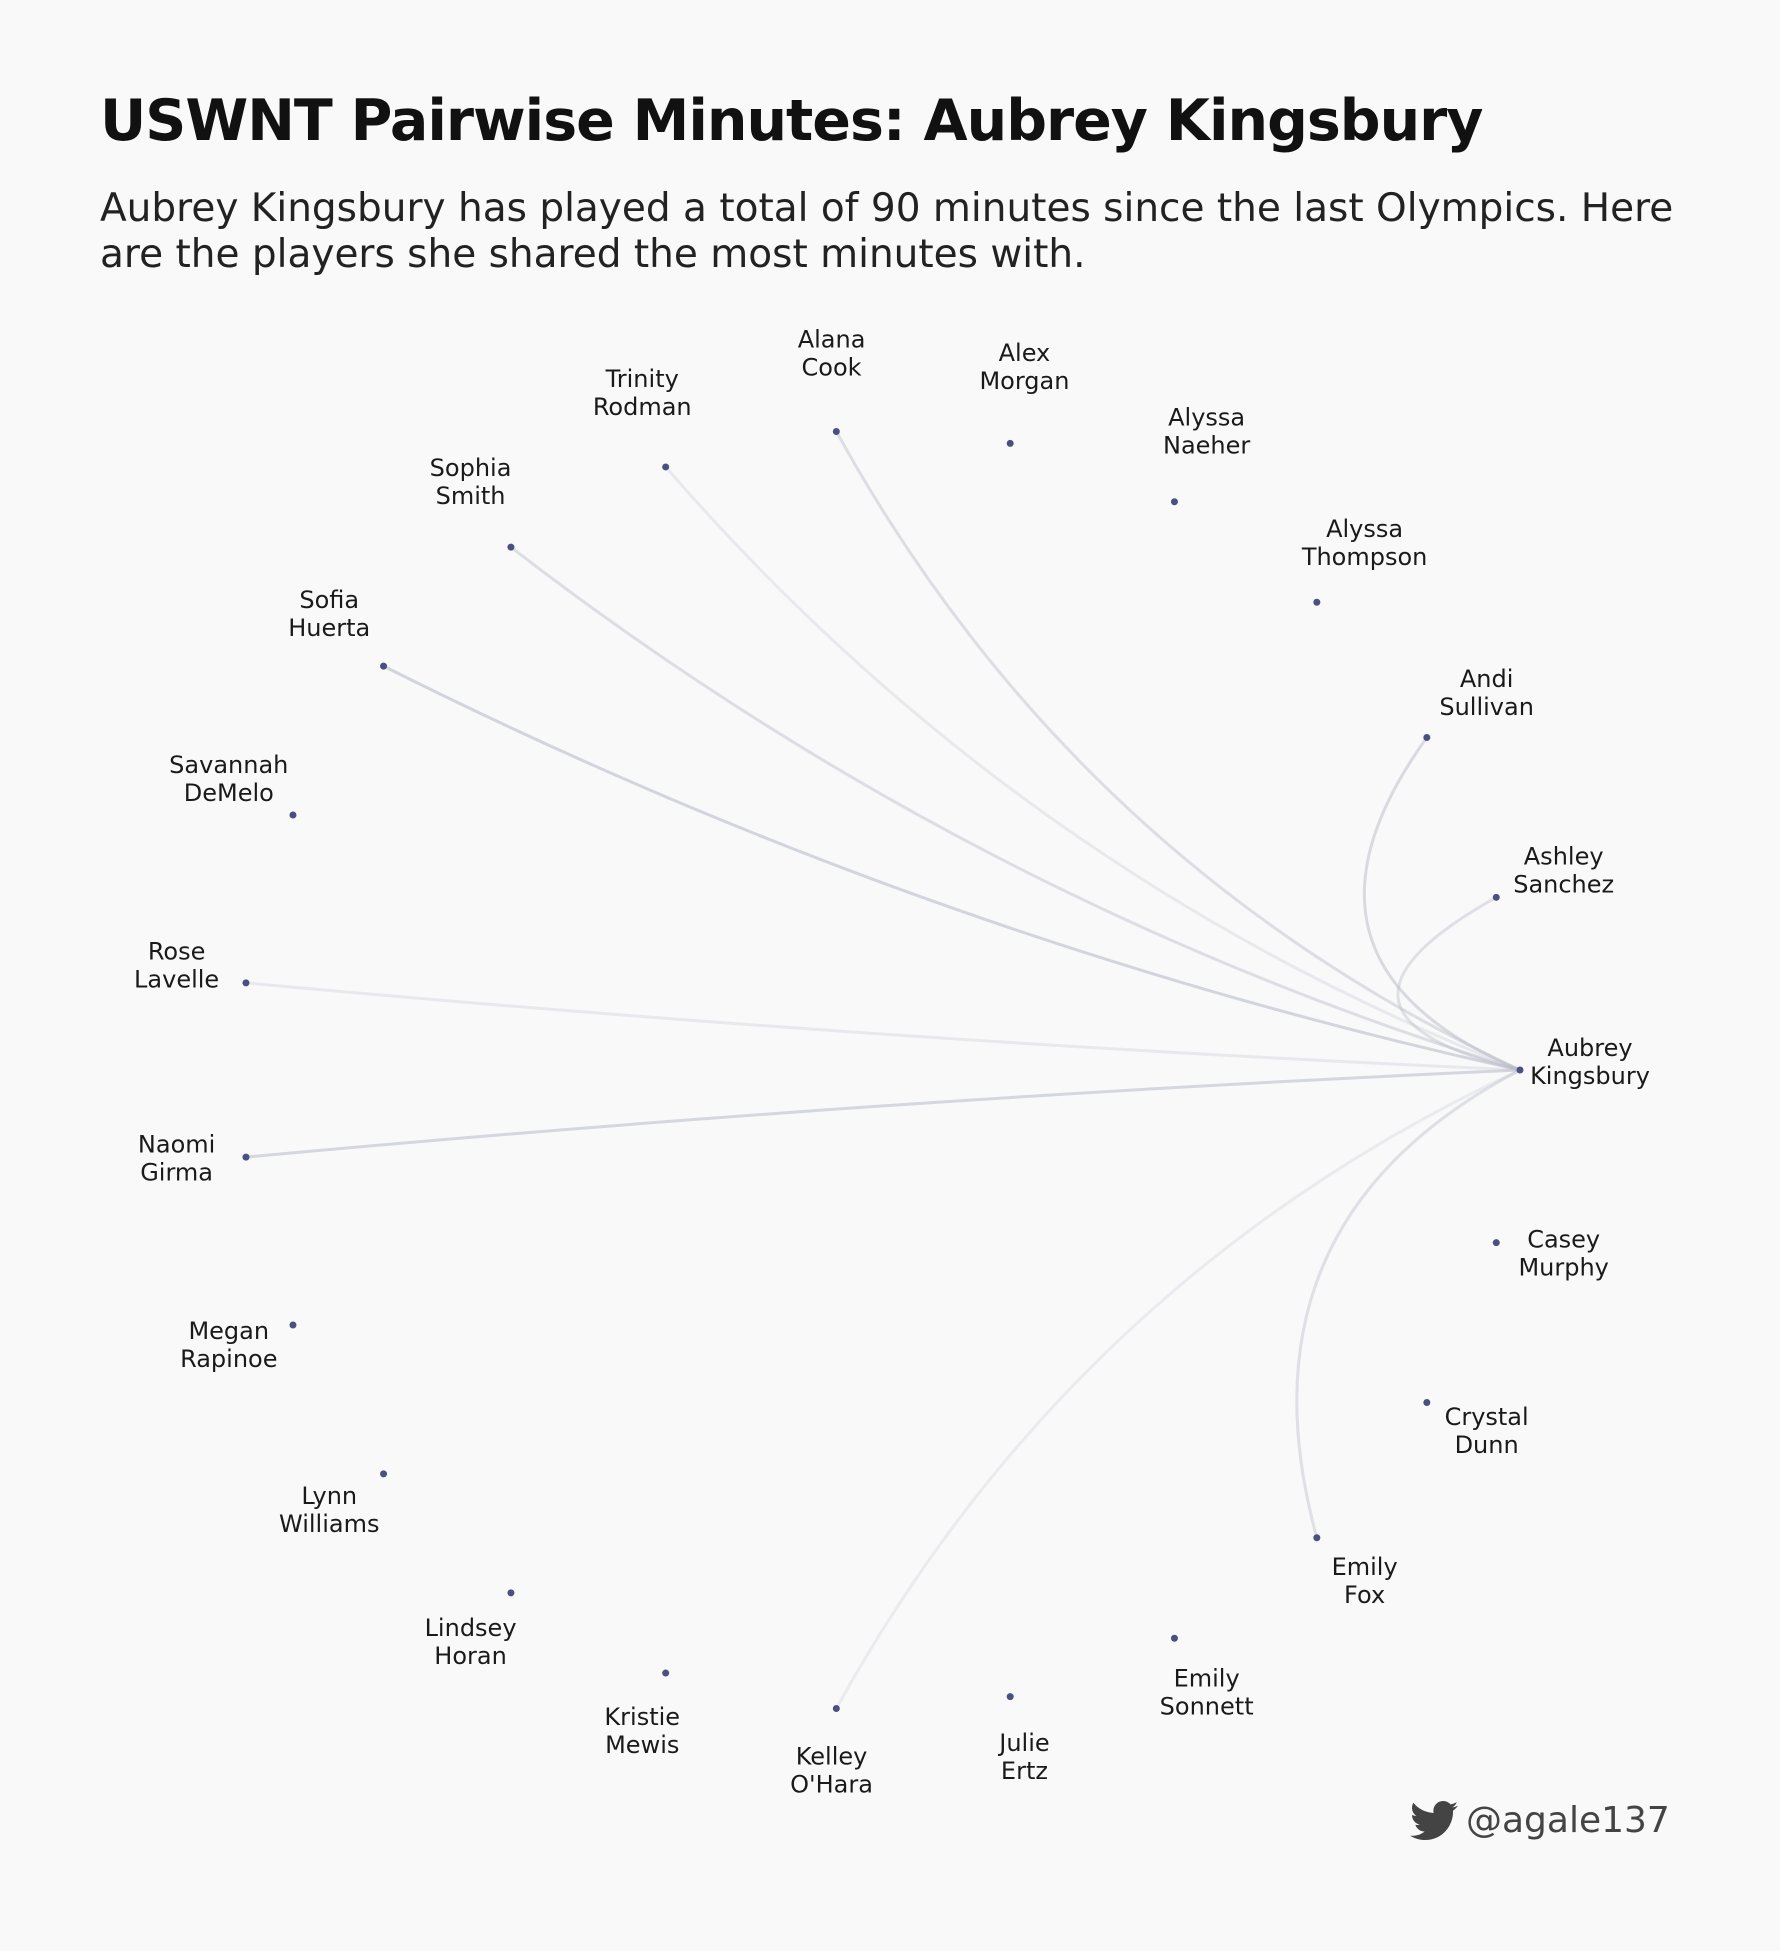 The height and width of the screenshot is (1951, 1780). Describe the element at coordinates (293, 815) in the screenshot. I see `node-savannah-demelo` at that location.